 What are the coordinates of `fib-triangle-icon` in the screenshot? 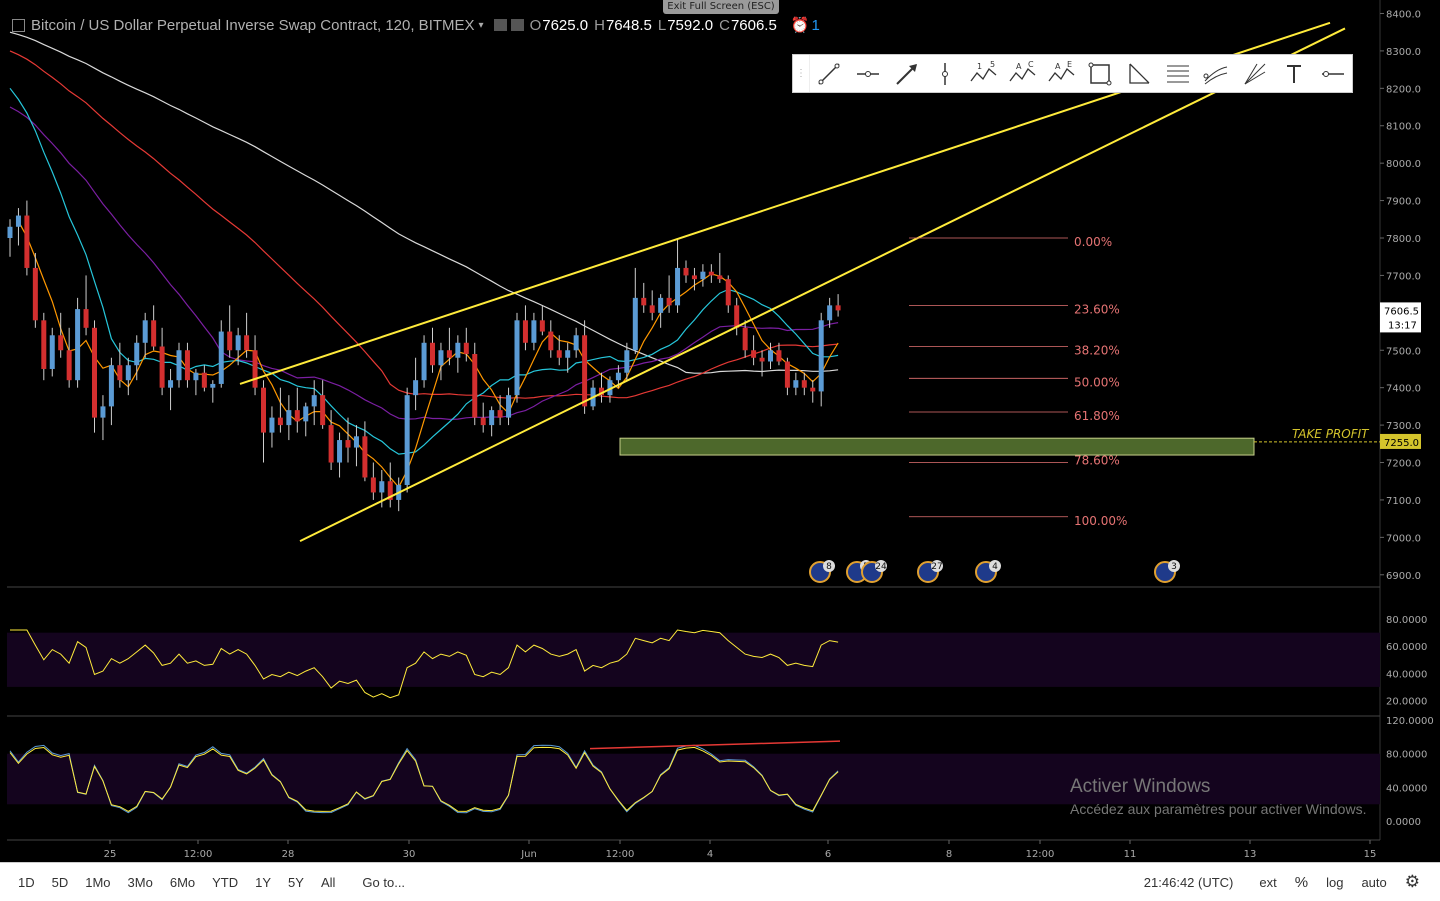 It's located at (1139, 73).